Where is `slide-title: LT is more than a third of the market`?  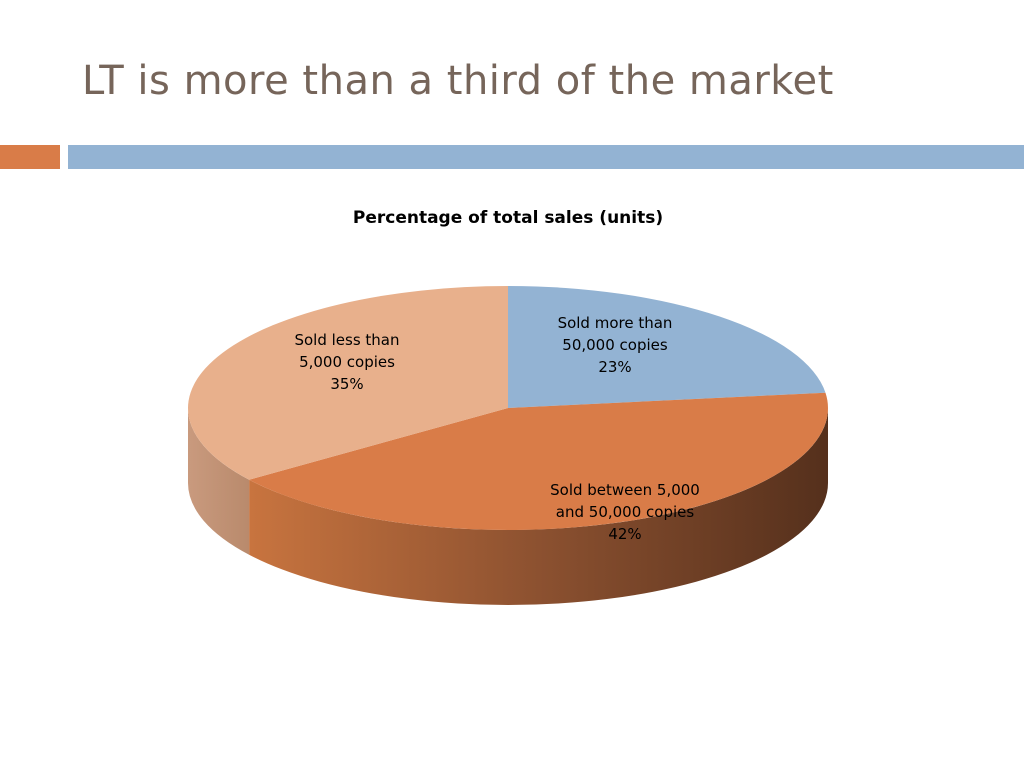
slide-title: LT is more than a third of the market is located at coordinates (458, 81).